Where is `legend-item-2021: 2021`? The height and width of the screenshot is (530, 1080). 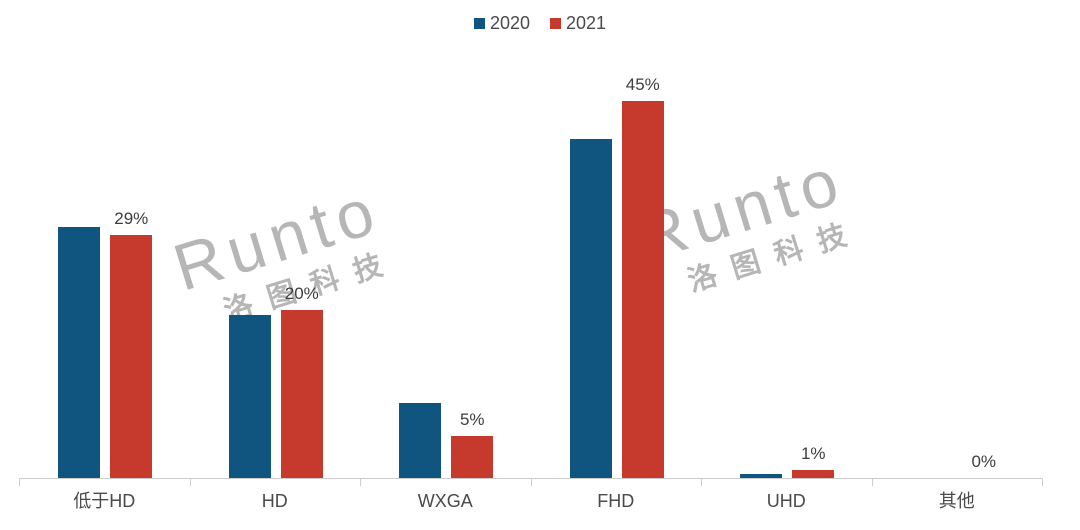 legend-item-2021: 2021 is located at coordinates (578, 23).